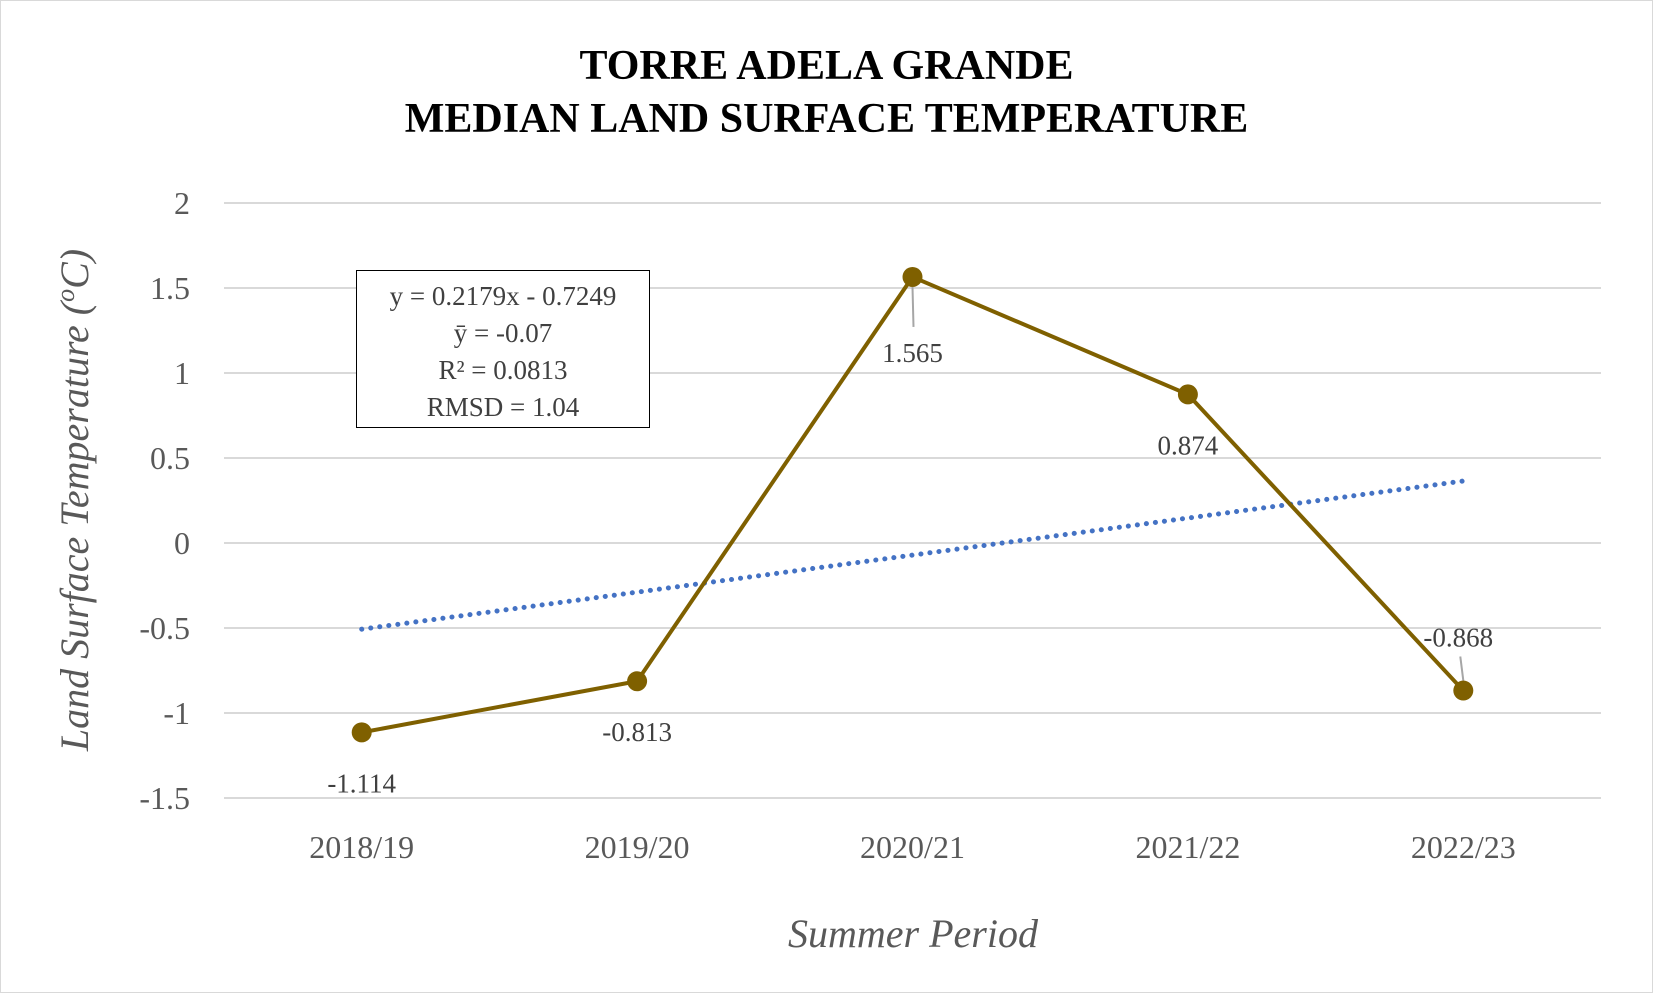 This screenshot has width=1653, height=993. What do you see at coordinates (182, 373) in the screenshot?
I see `y-tick-label: 1` at bounding box center [182, 373].